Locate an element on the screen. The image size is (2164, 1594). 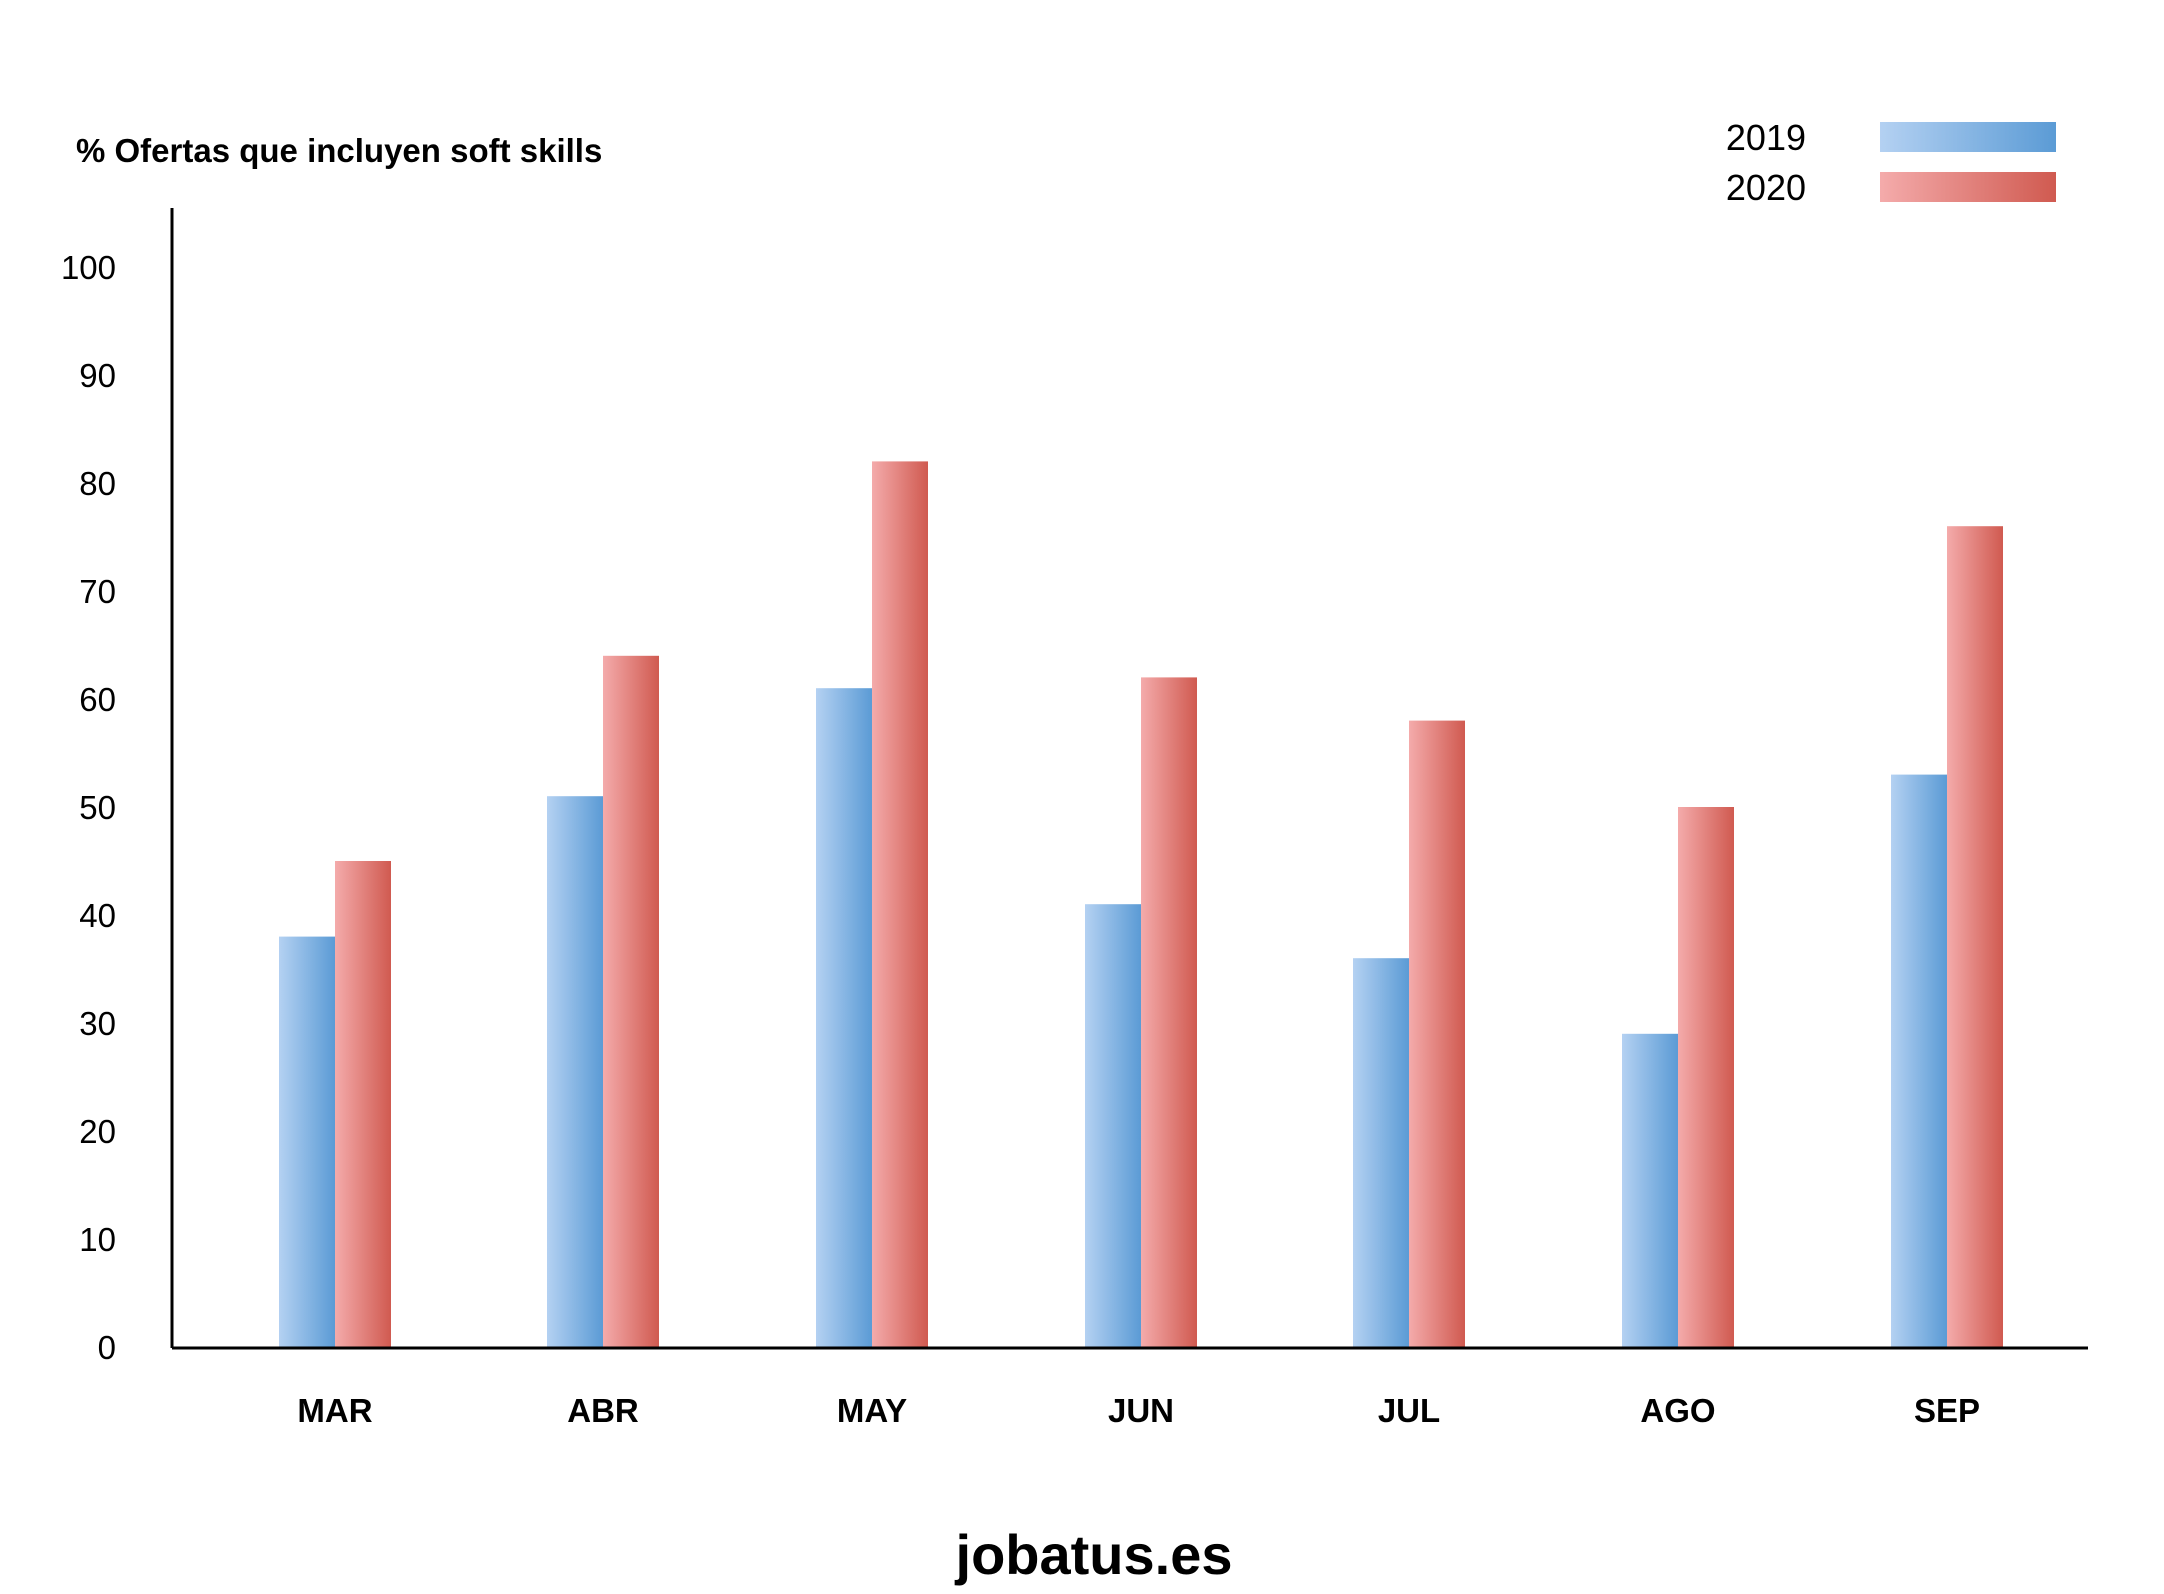
bar-2019-may is located at coordinates (844, 1017).